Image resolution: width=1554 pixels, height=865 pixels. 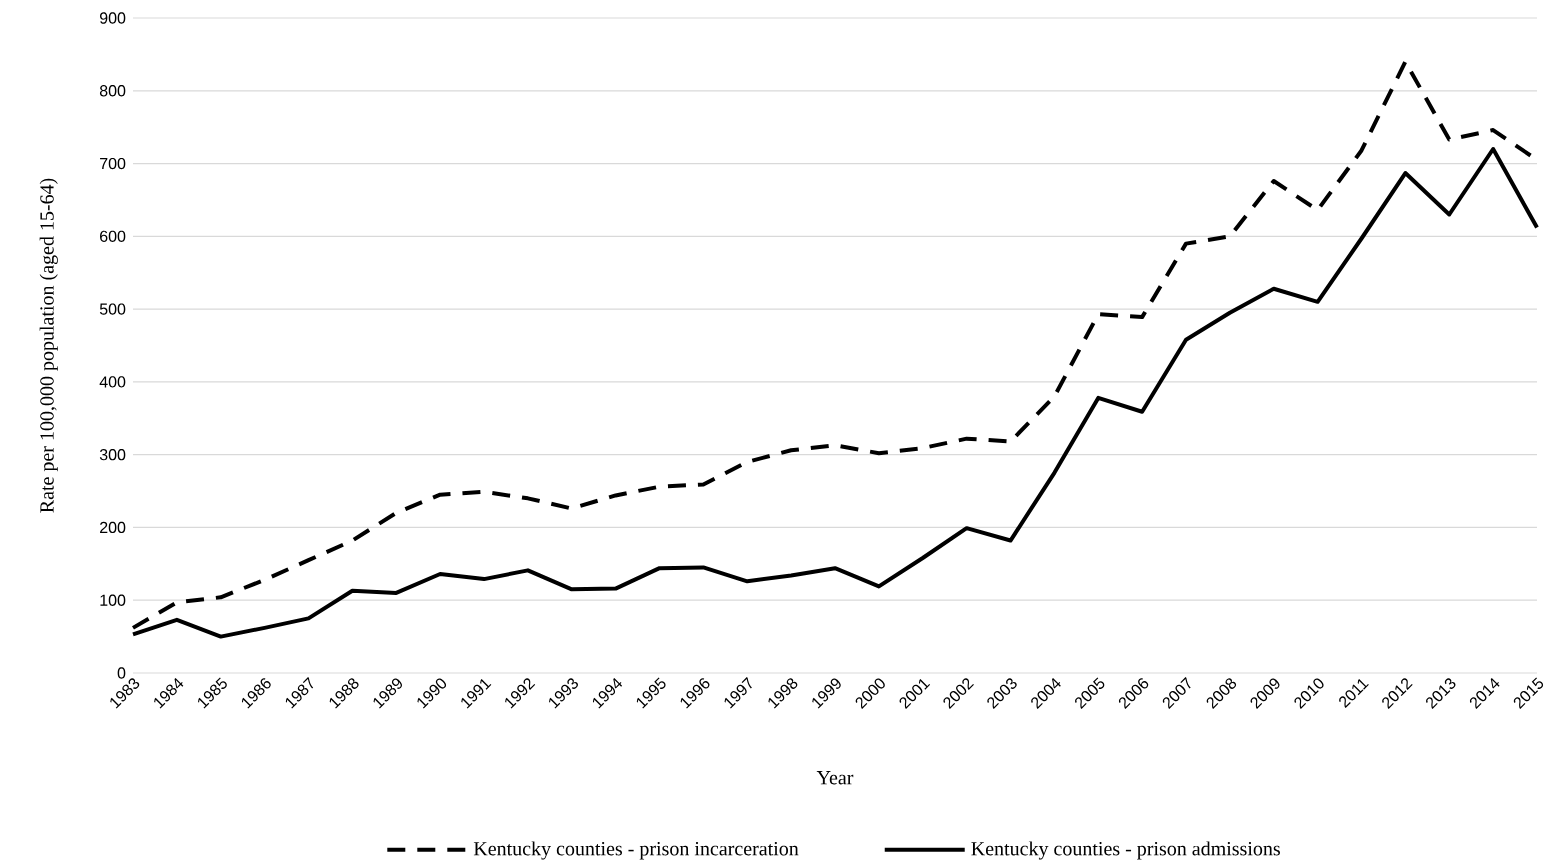 I want to click on y-tick-label: 600, so click(x=113, y=236).